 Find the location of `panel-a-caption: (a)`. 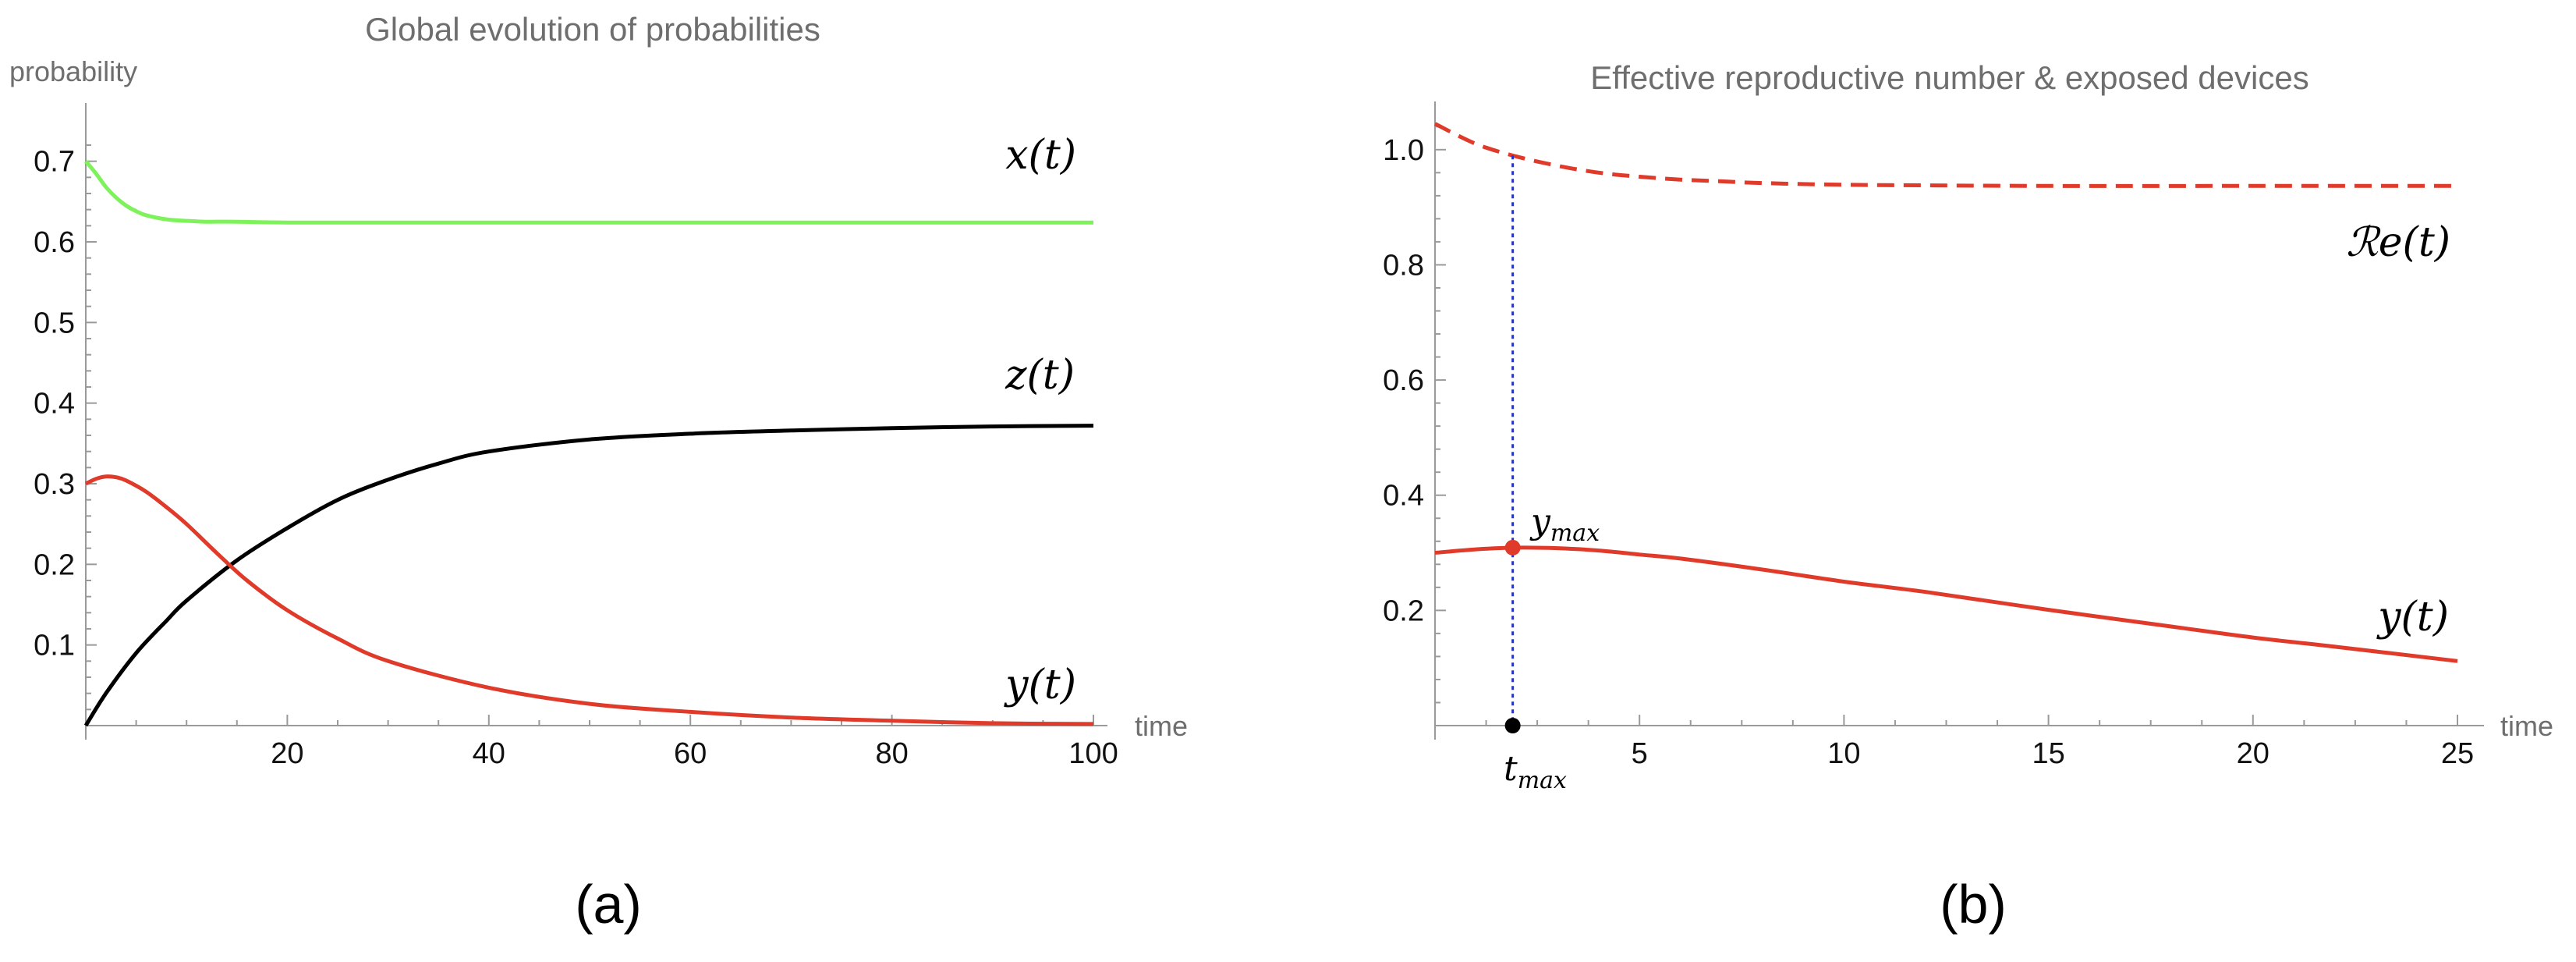

panel-a-caption: (a) is located at coordinates (608, 904).